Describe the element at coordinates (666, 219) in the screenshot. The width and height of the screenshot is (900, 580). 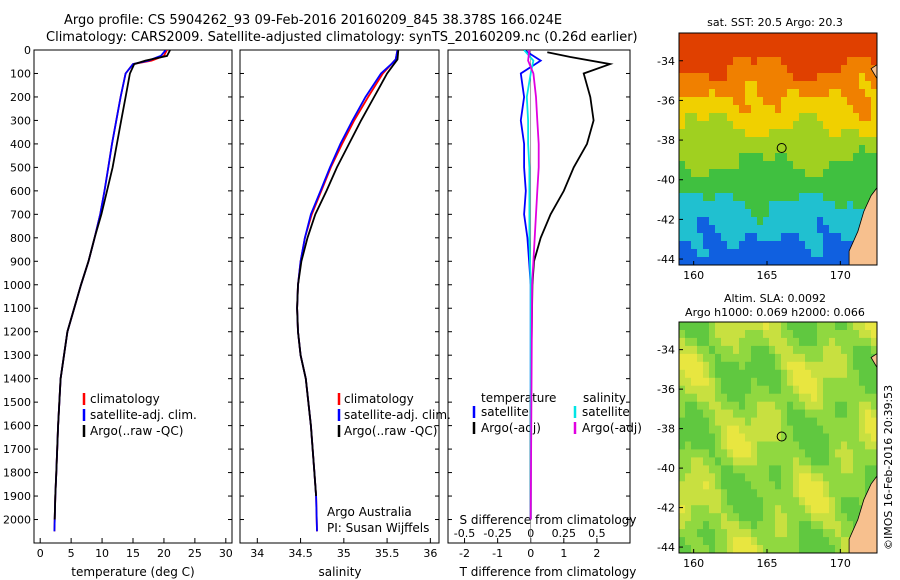
I see `sst-map-ytick-label: -42` at that location.